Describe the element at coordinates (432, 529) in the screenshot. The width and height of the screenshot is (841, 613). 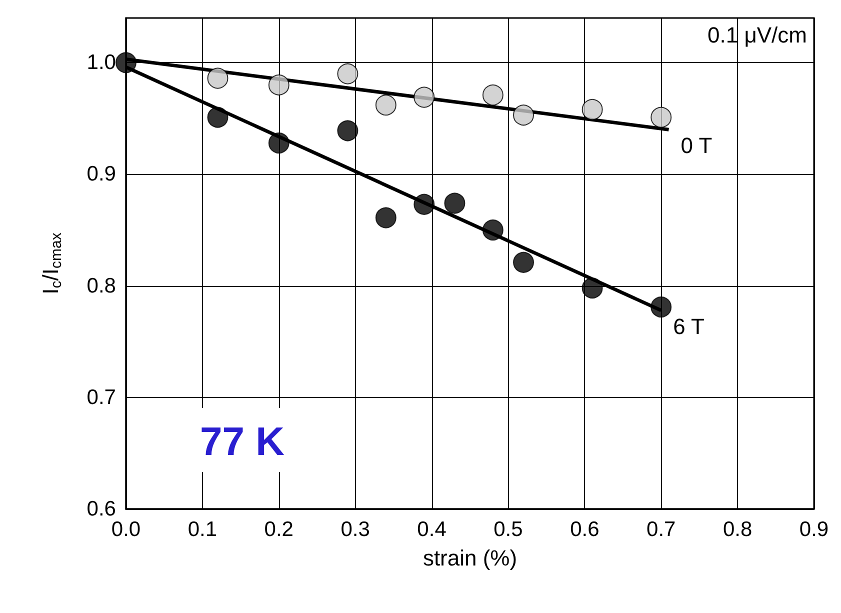
I see `x-tick-label: 0.4` at that location.